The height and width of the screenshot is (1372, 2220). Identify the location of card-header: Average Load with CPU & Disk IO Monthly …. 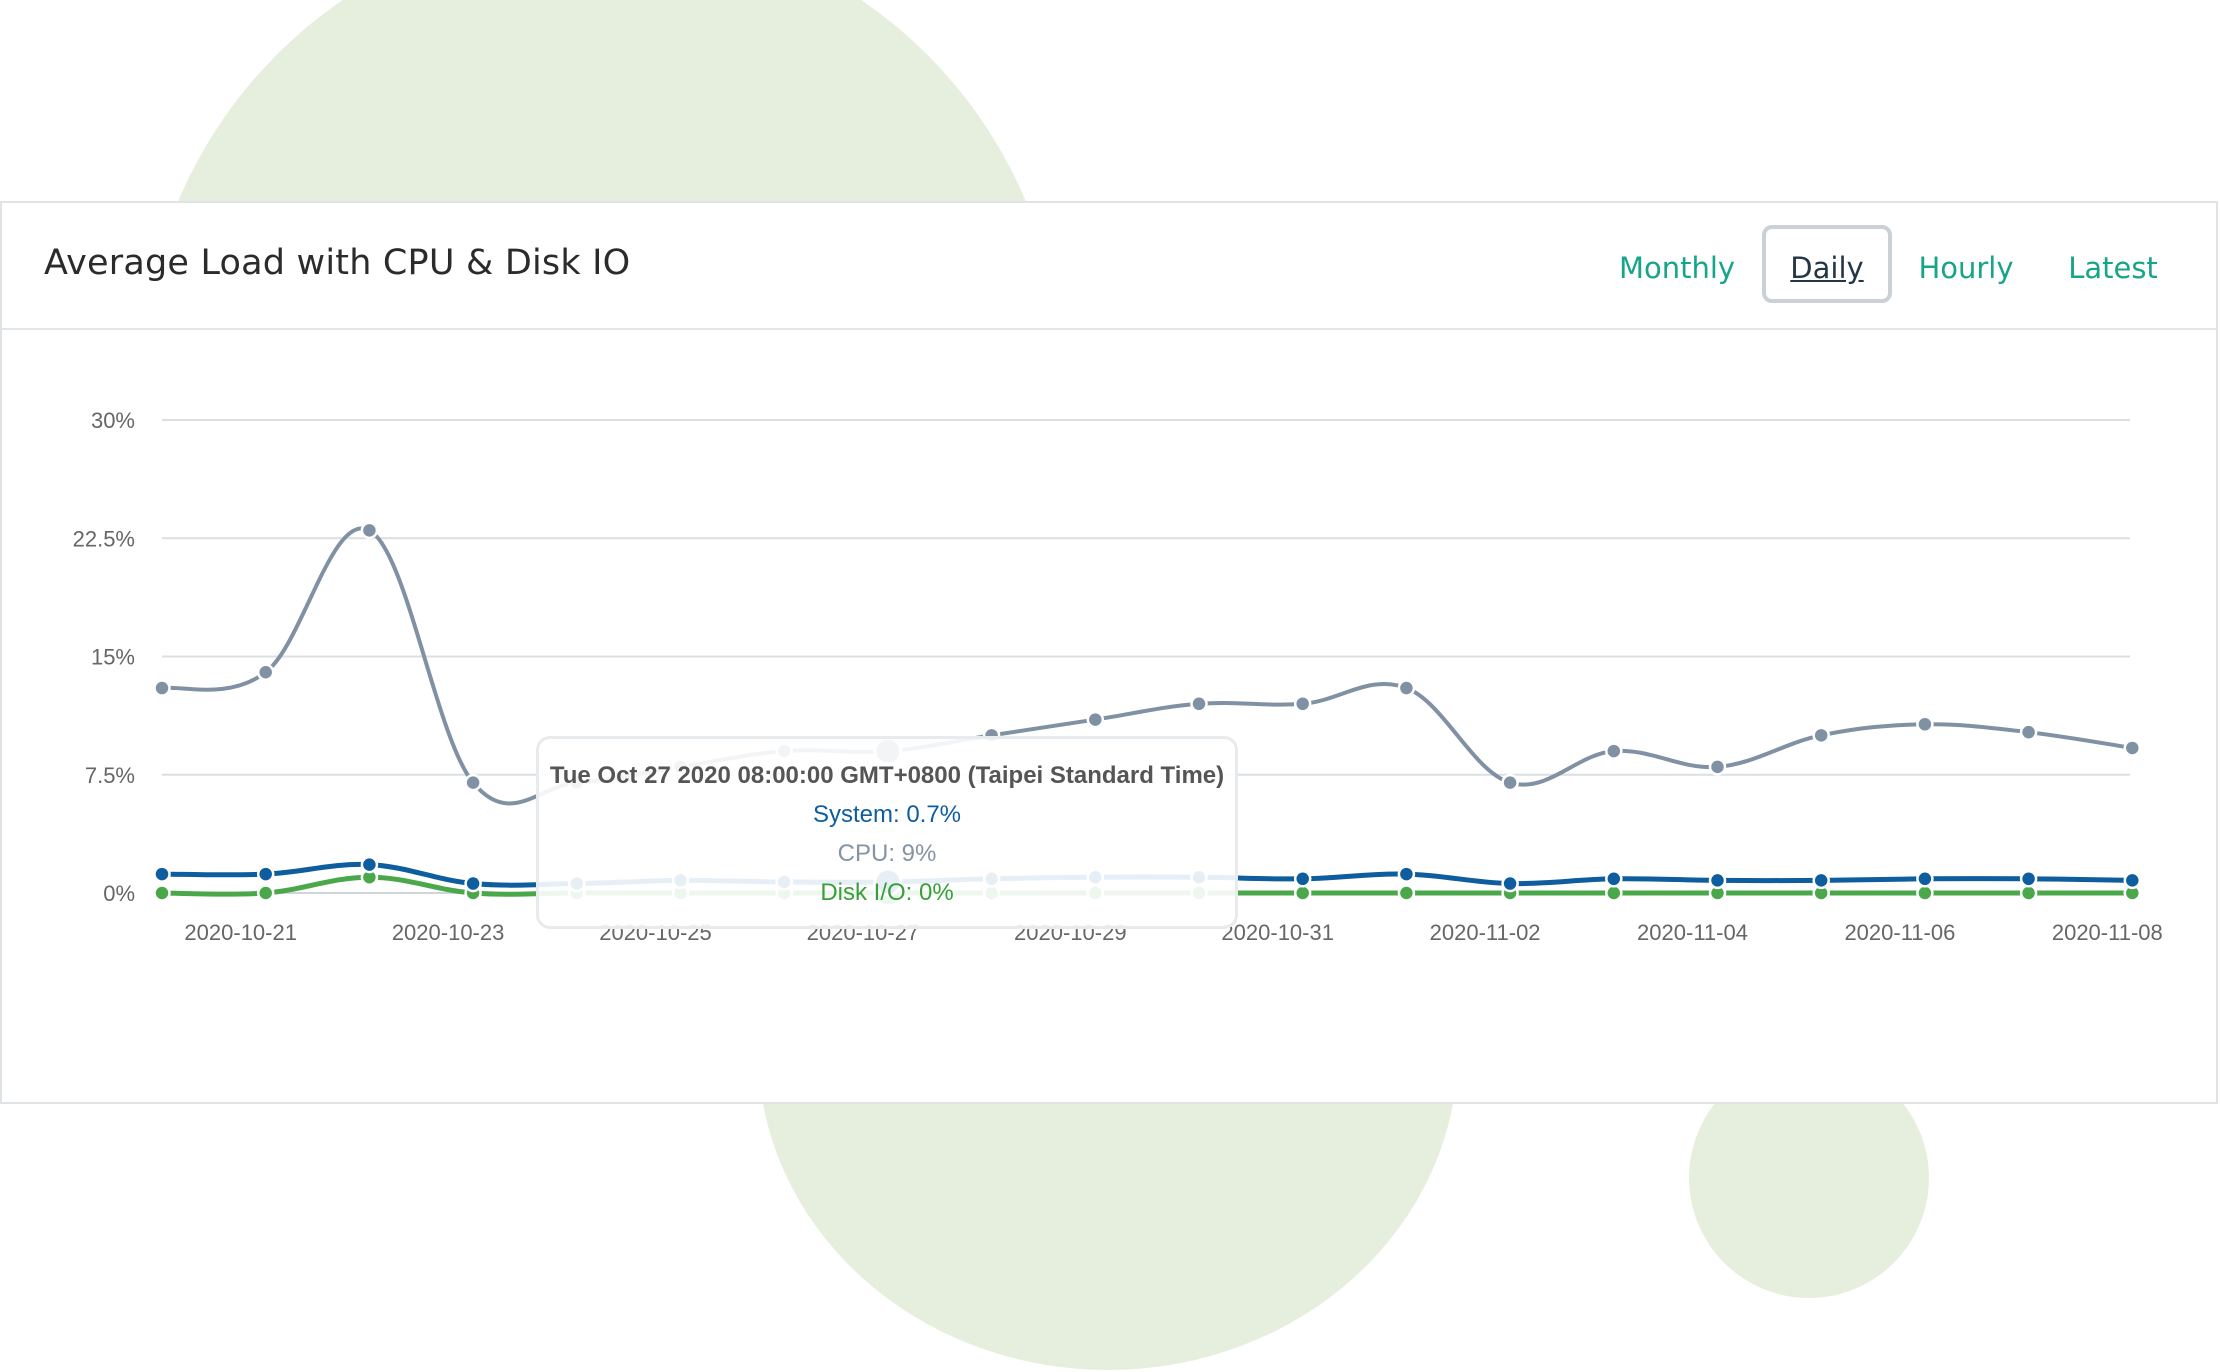
(1109, 266).